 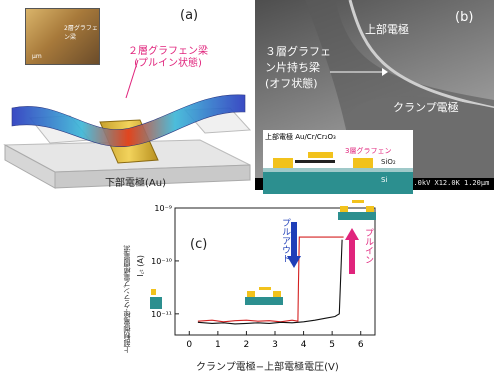 What do you see at coordinates (298, 51) in the screenshot?
I see `cantilever-label-line1: ３層グラフェ` at bounding box center [298, 51].